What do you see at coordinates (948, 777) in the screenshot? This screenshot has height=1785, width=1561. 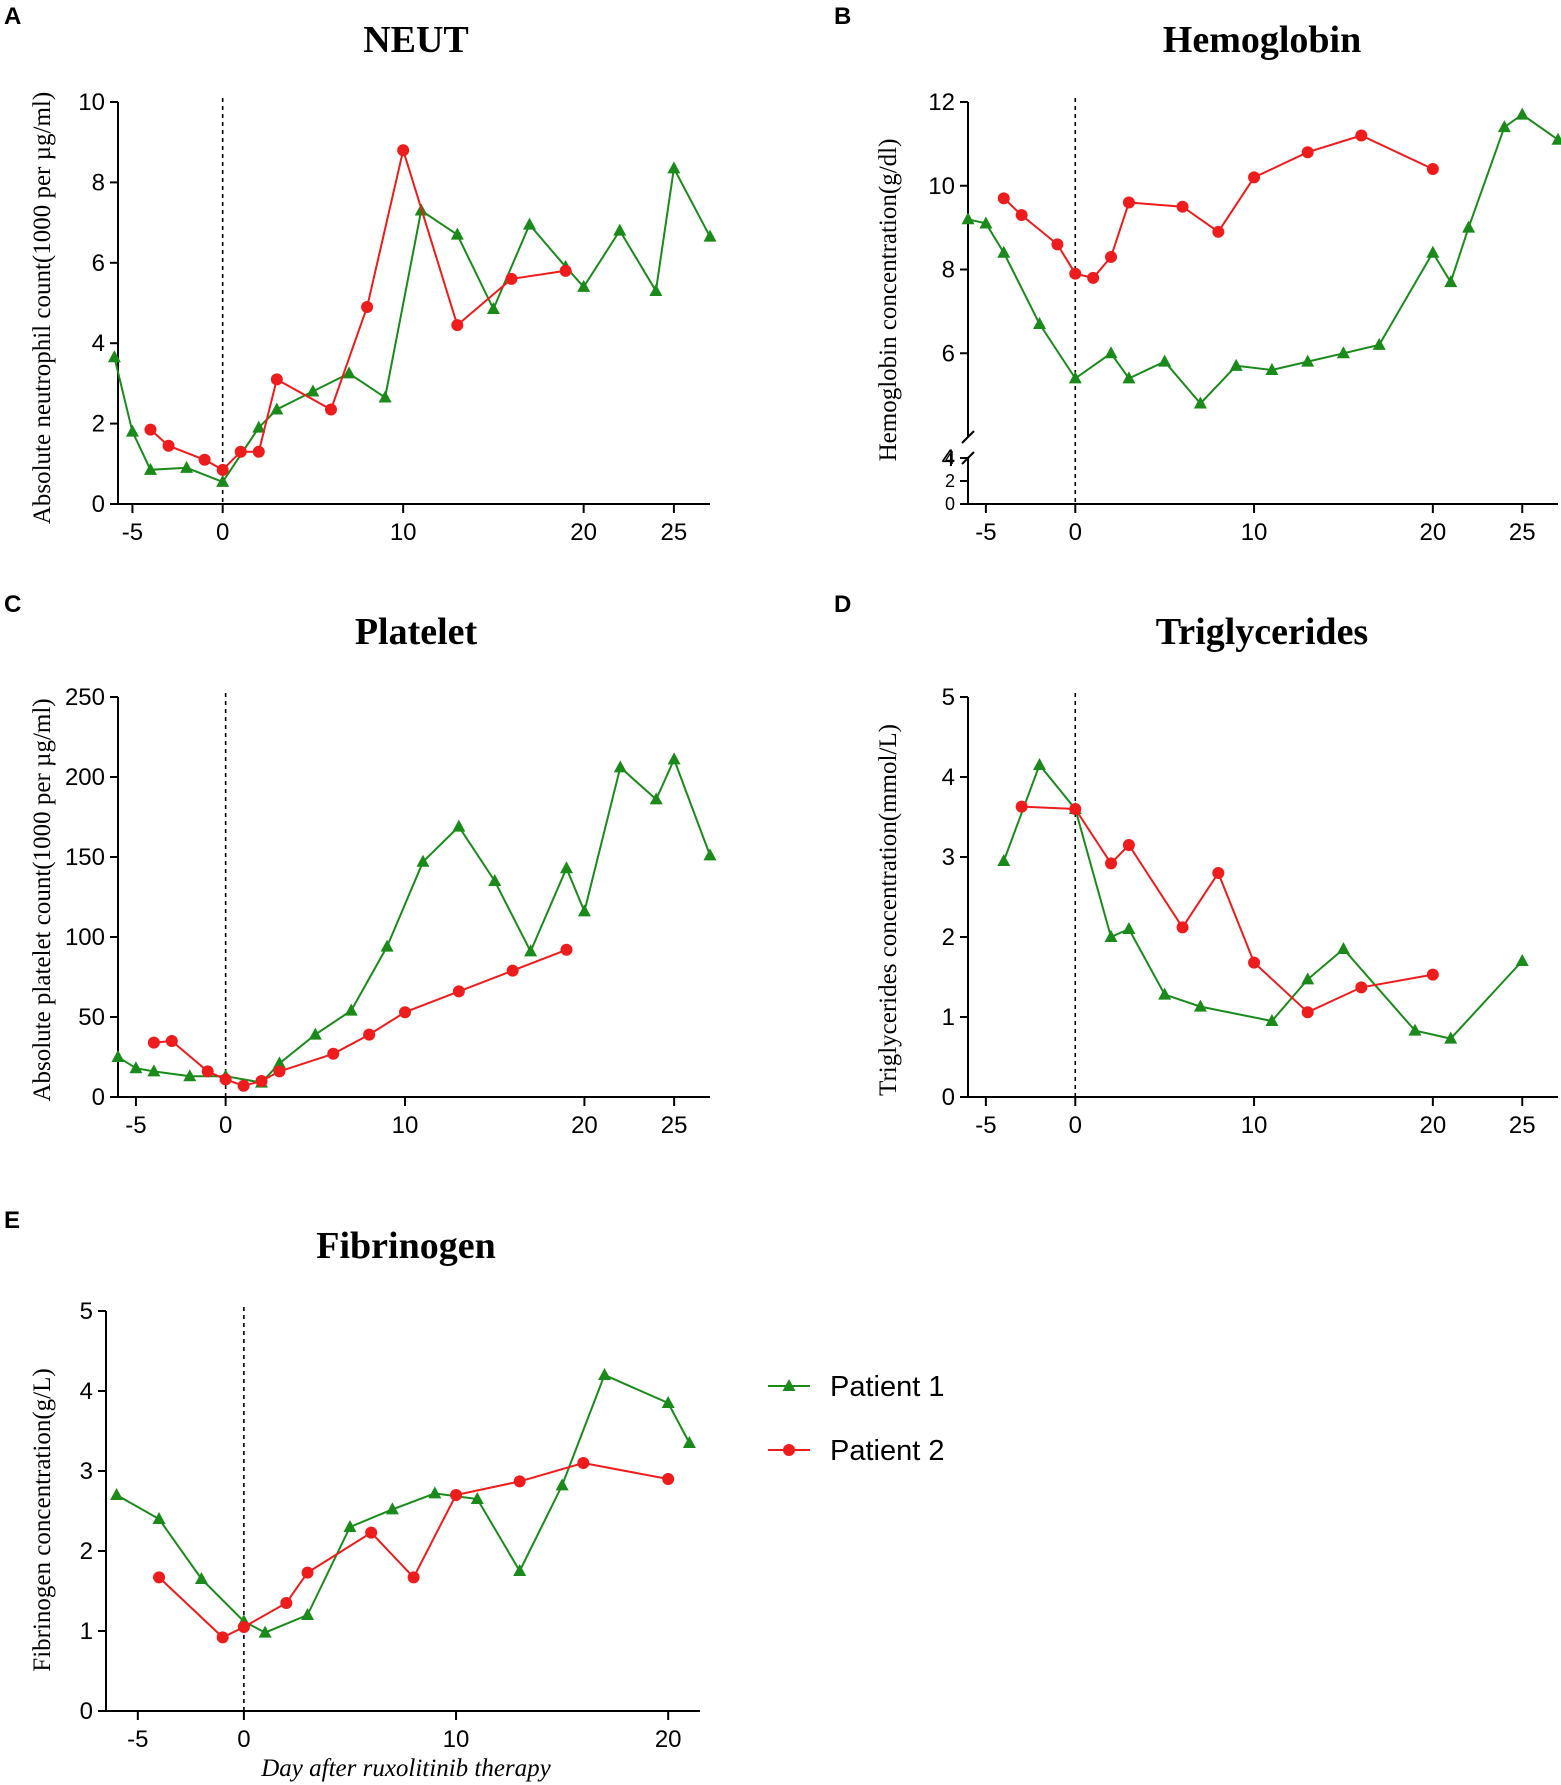 I see `triglycerides-y-tick-label: 4` at bounding box center [948, 777].